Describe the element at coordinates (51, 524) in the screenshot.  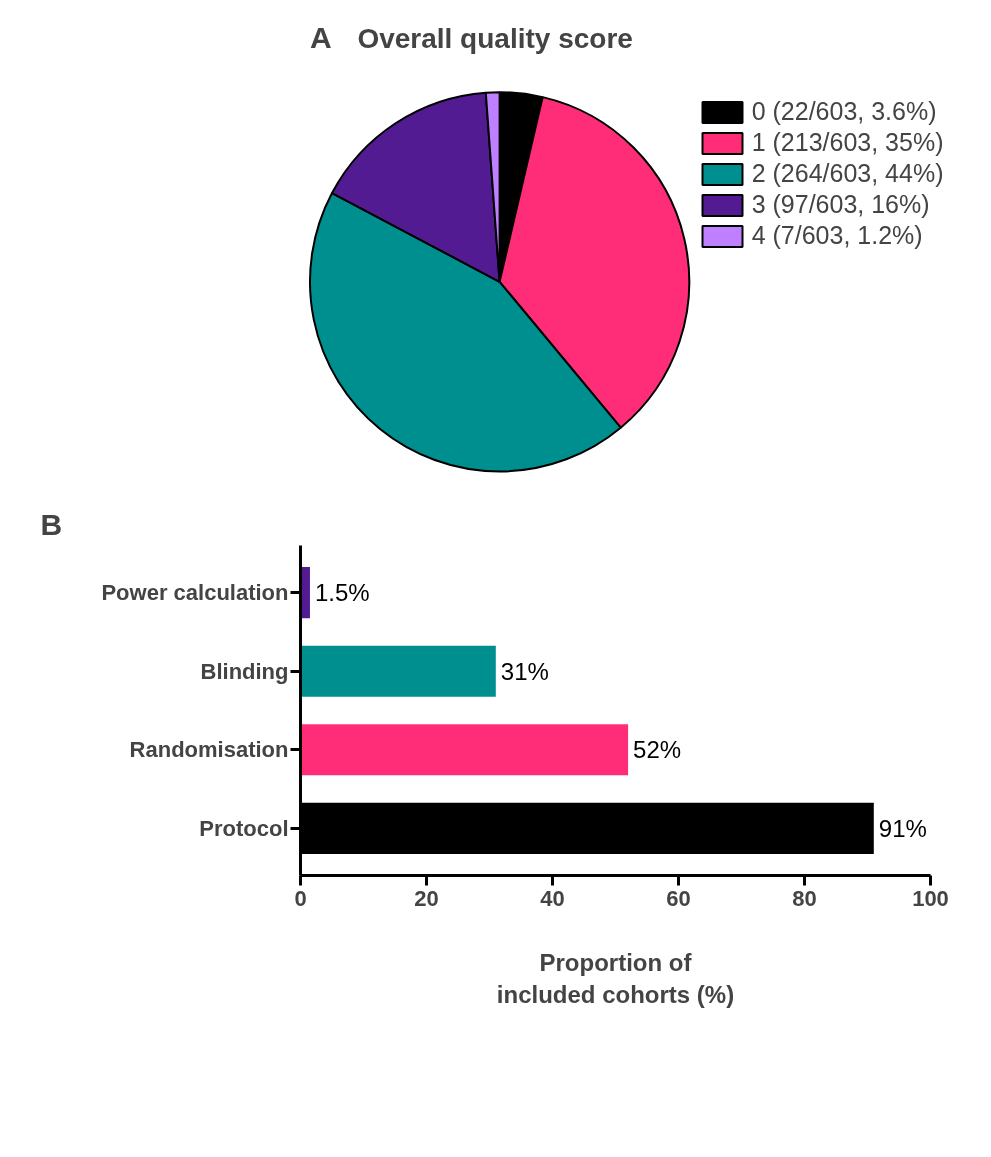
I see `text: B` at that location.